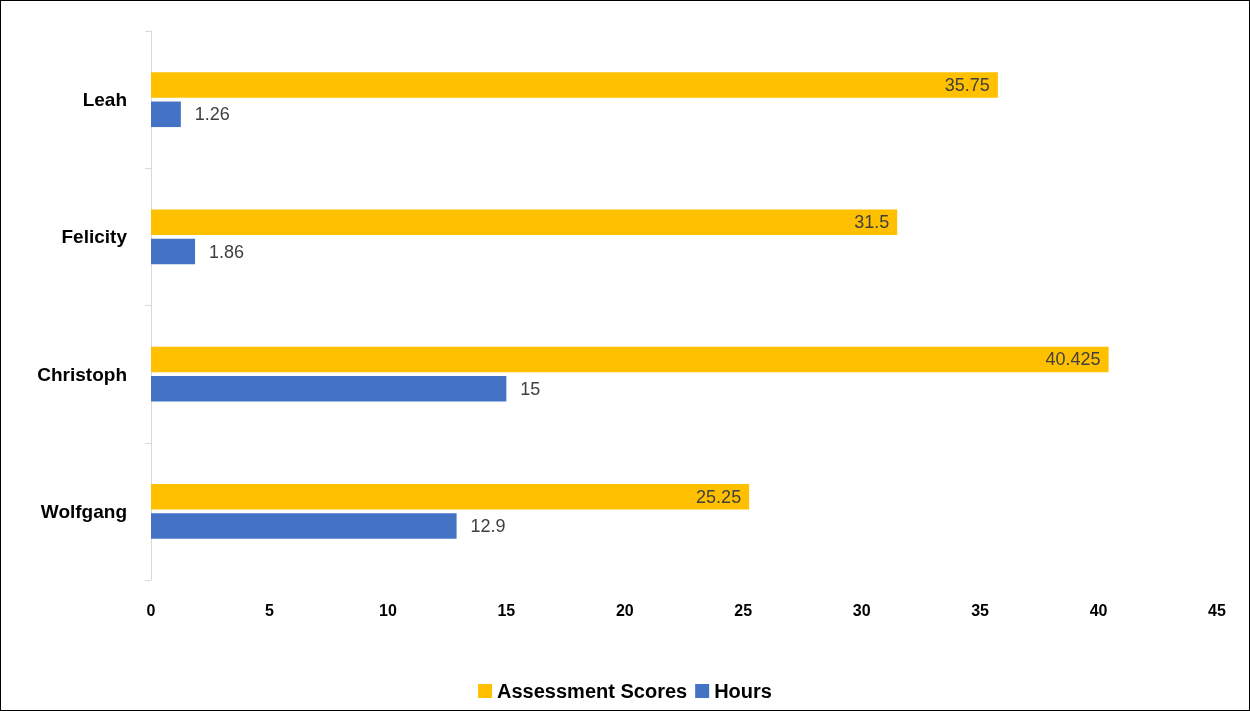 The height and width of the screenshot is (711, 1250). Describe the element at coordinates (212, 114) in the screenshot. I see `data-label: 1.26` at that location.